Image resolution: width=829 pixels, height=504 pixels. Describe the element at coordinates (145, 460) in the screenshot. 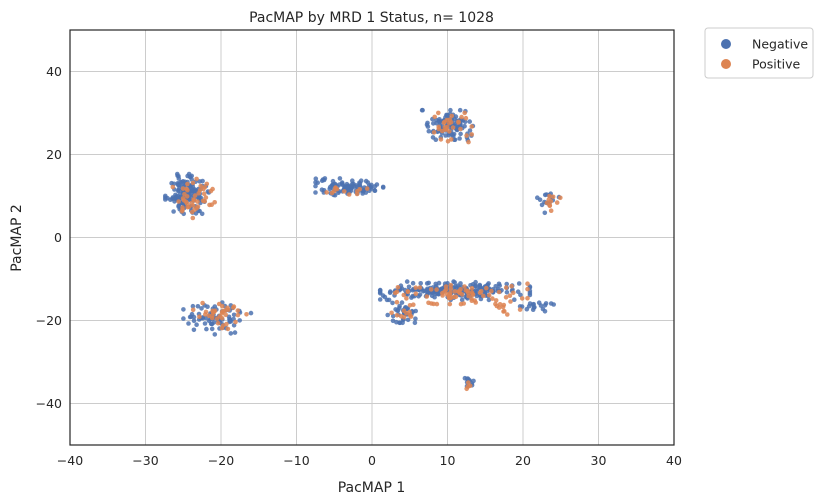

I see `x-tick-label: −30` at that location.